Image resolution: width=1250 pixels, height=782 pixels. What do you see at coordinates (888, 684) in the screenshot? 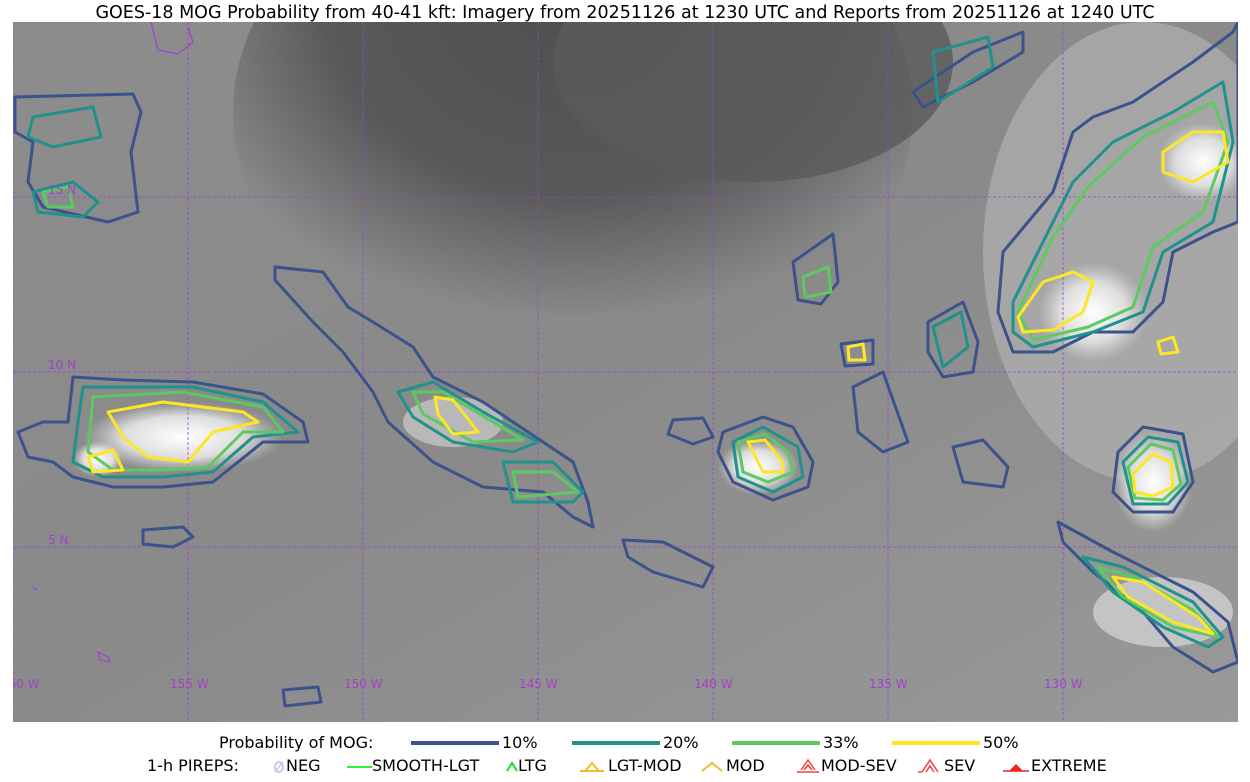
I see `lon-label: 135 W` at bounding box center [888, 684].